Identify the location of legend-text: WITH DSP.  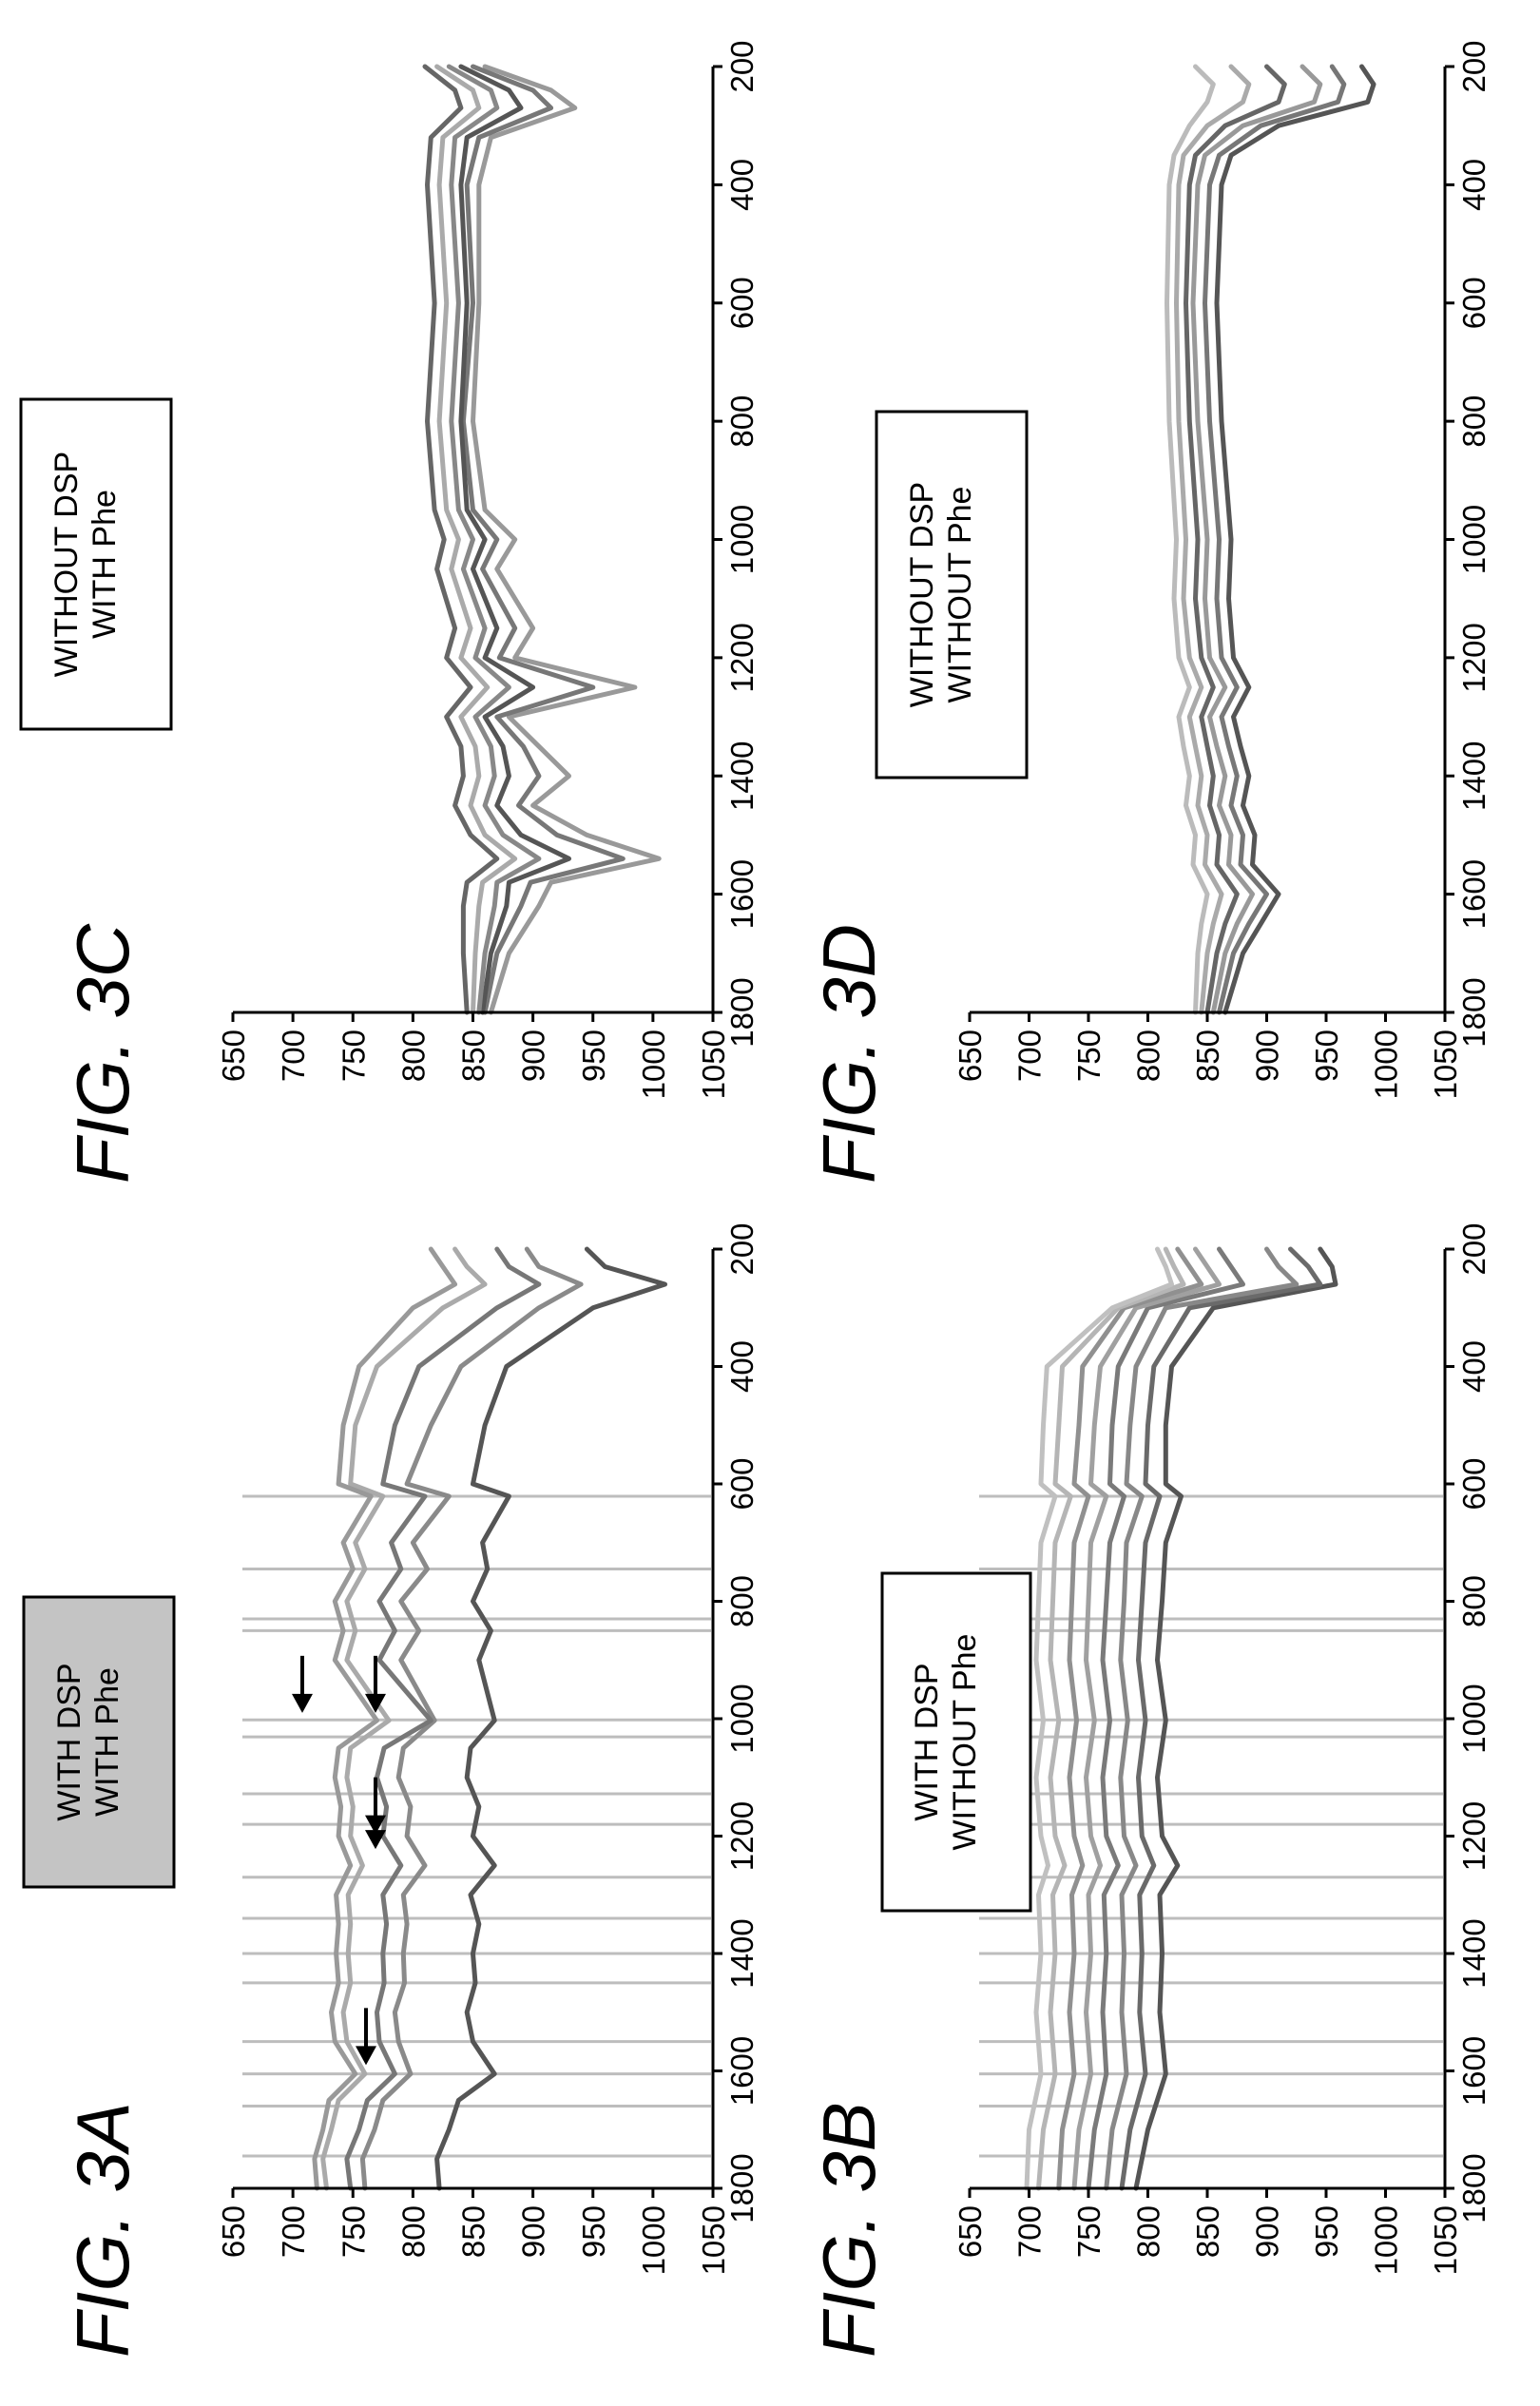
(927, 1741).